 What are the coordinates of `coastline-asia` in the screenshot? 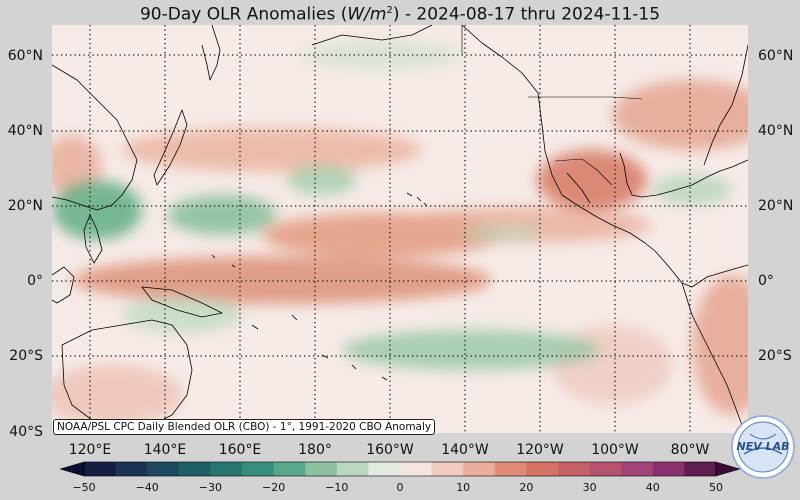 It's located at (95, 137).